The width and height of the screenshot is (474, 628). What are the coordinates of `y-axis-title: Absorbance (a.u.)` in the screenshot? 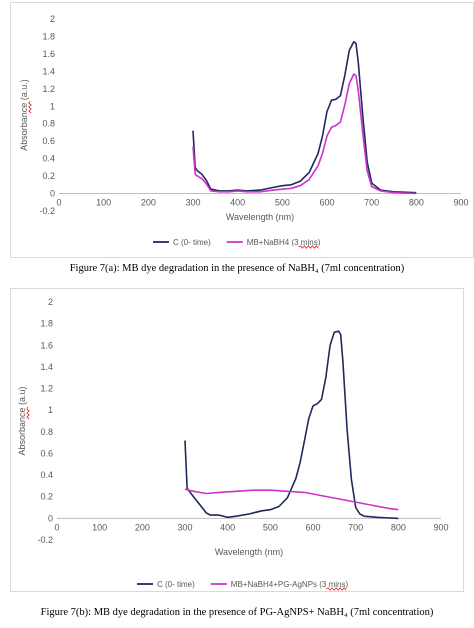 It's located at (24, 115).